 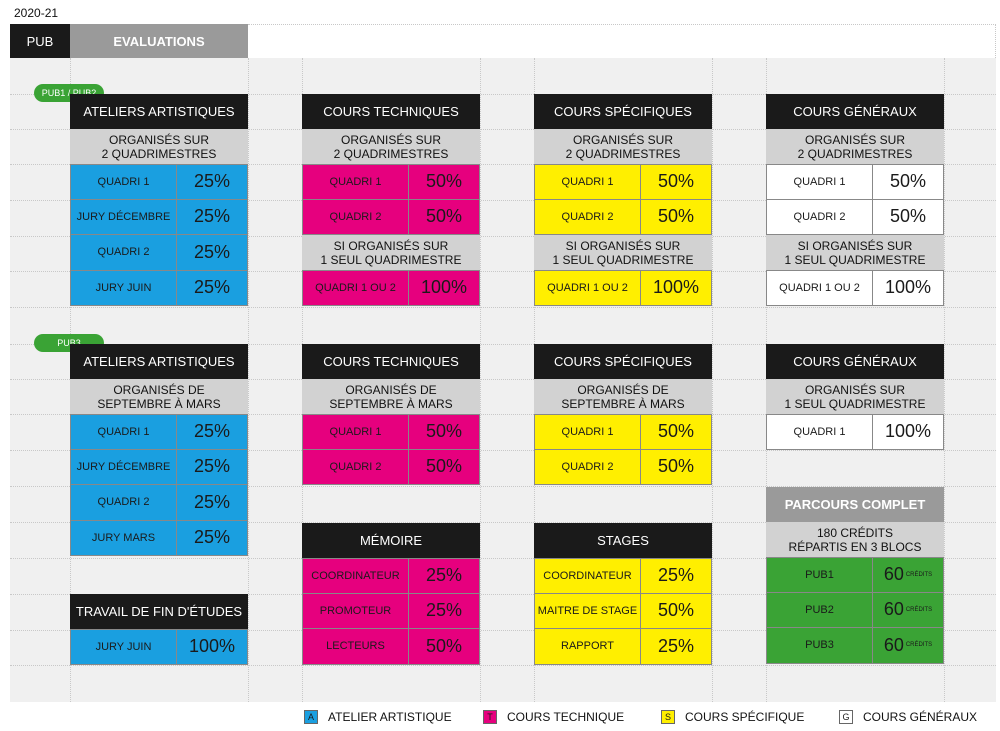 What do you see at coordinates (623, 252) in the screenshot?
I see `block-subtitle: SI ORGANISÉS SUR 1 SEUL QUADRIMESTRE` at bounding box center [623, 252].